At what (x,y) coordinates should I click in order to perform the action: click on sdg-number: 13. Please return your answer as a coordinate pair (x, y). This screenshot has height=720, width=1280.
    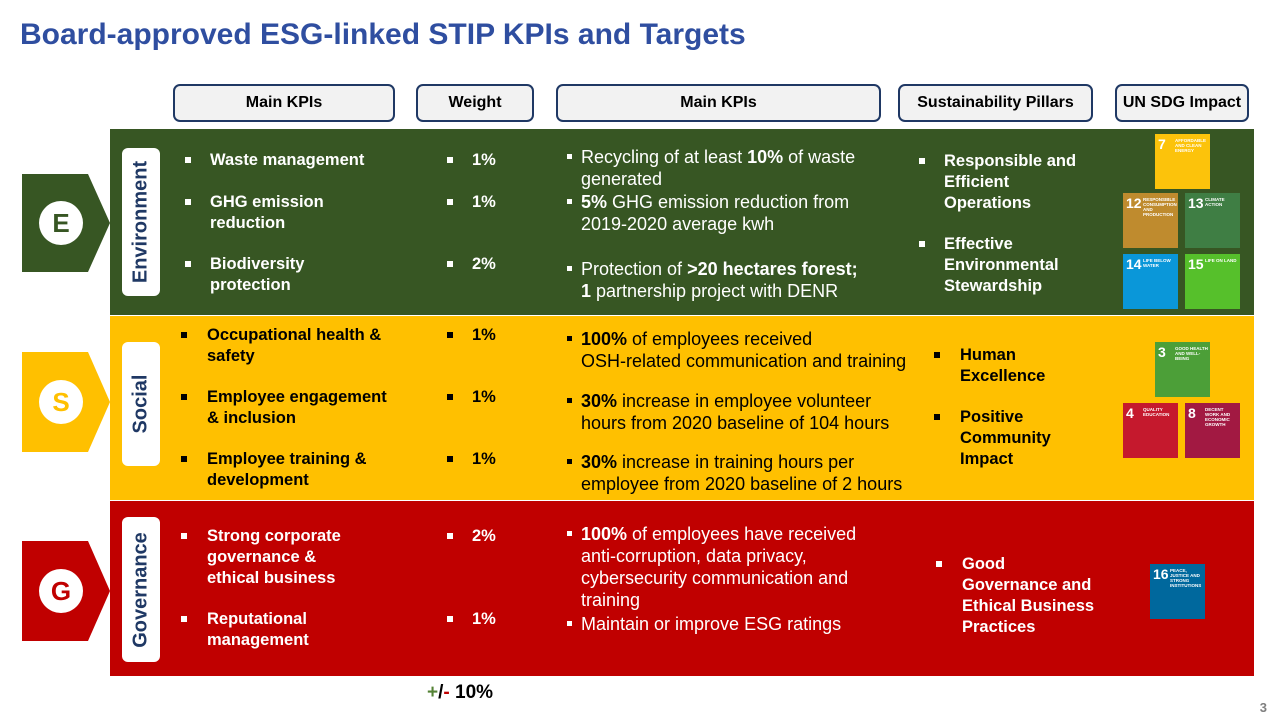
    Looking at the image, I should click on (1196, 203).